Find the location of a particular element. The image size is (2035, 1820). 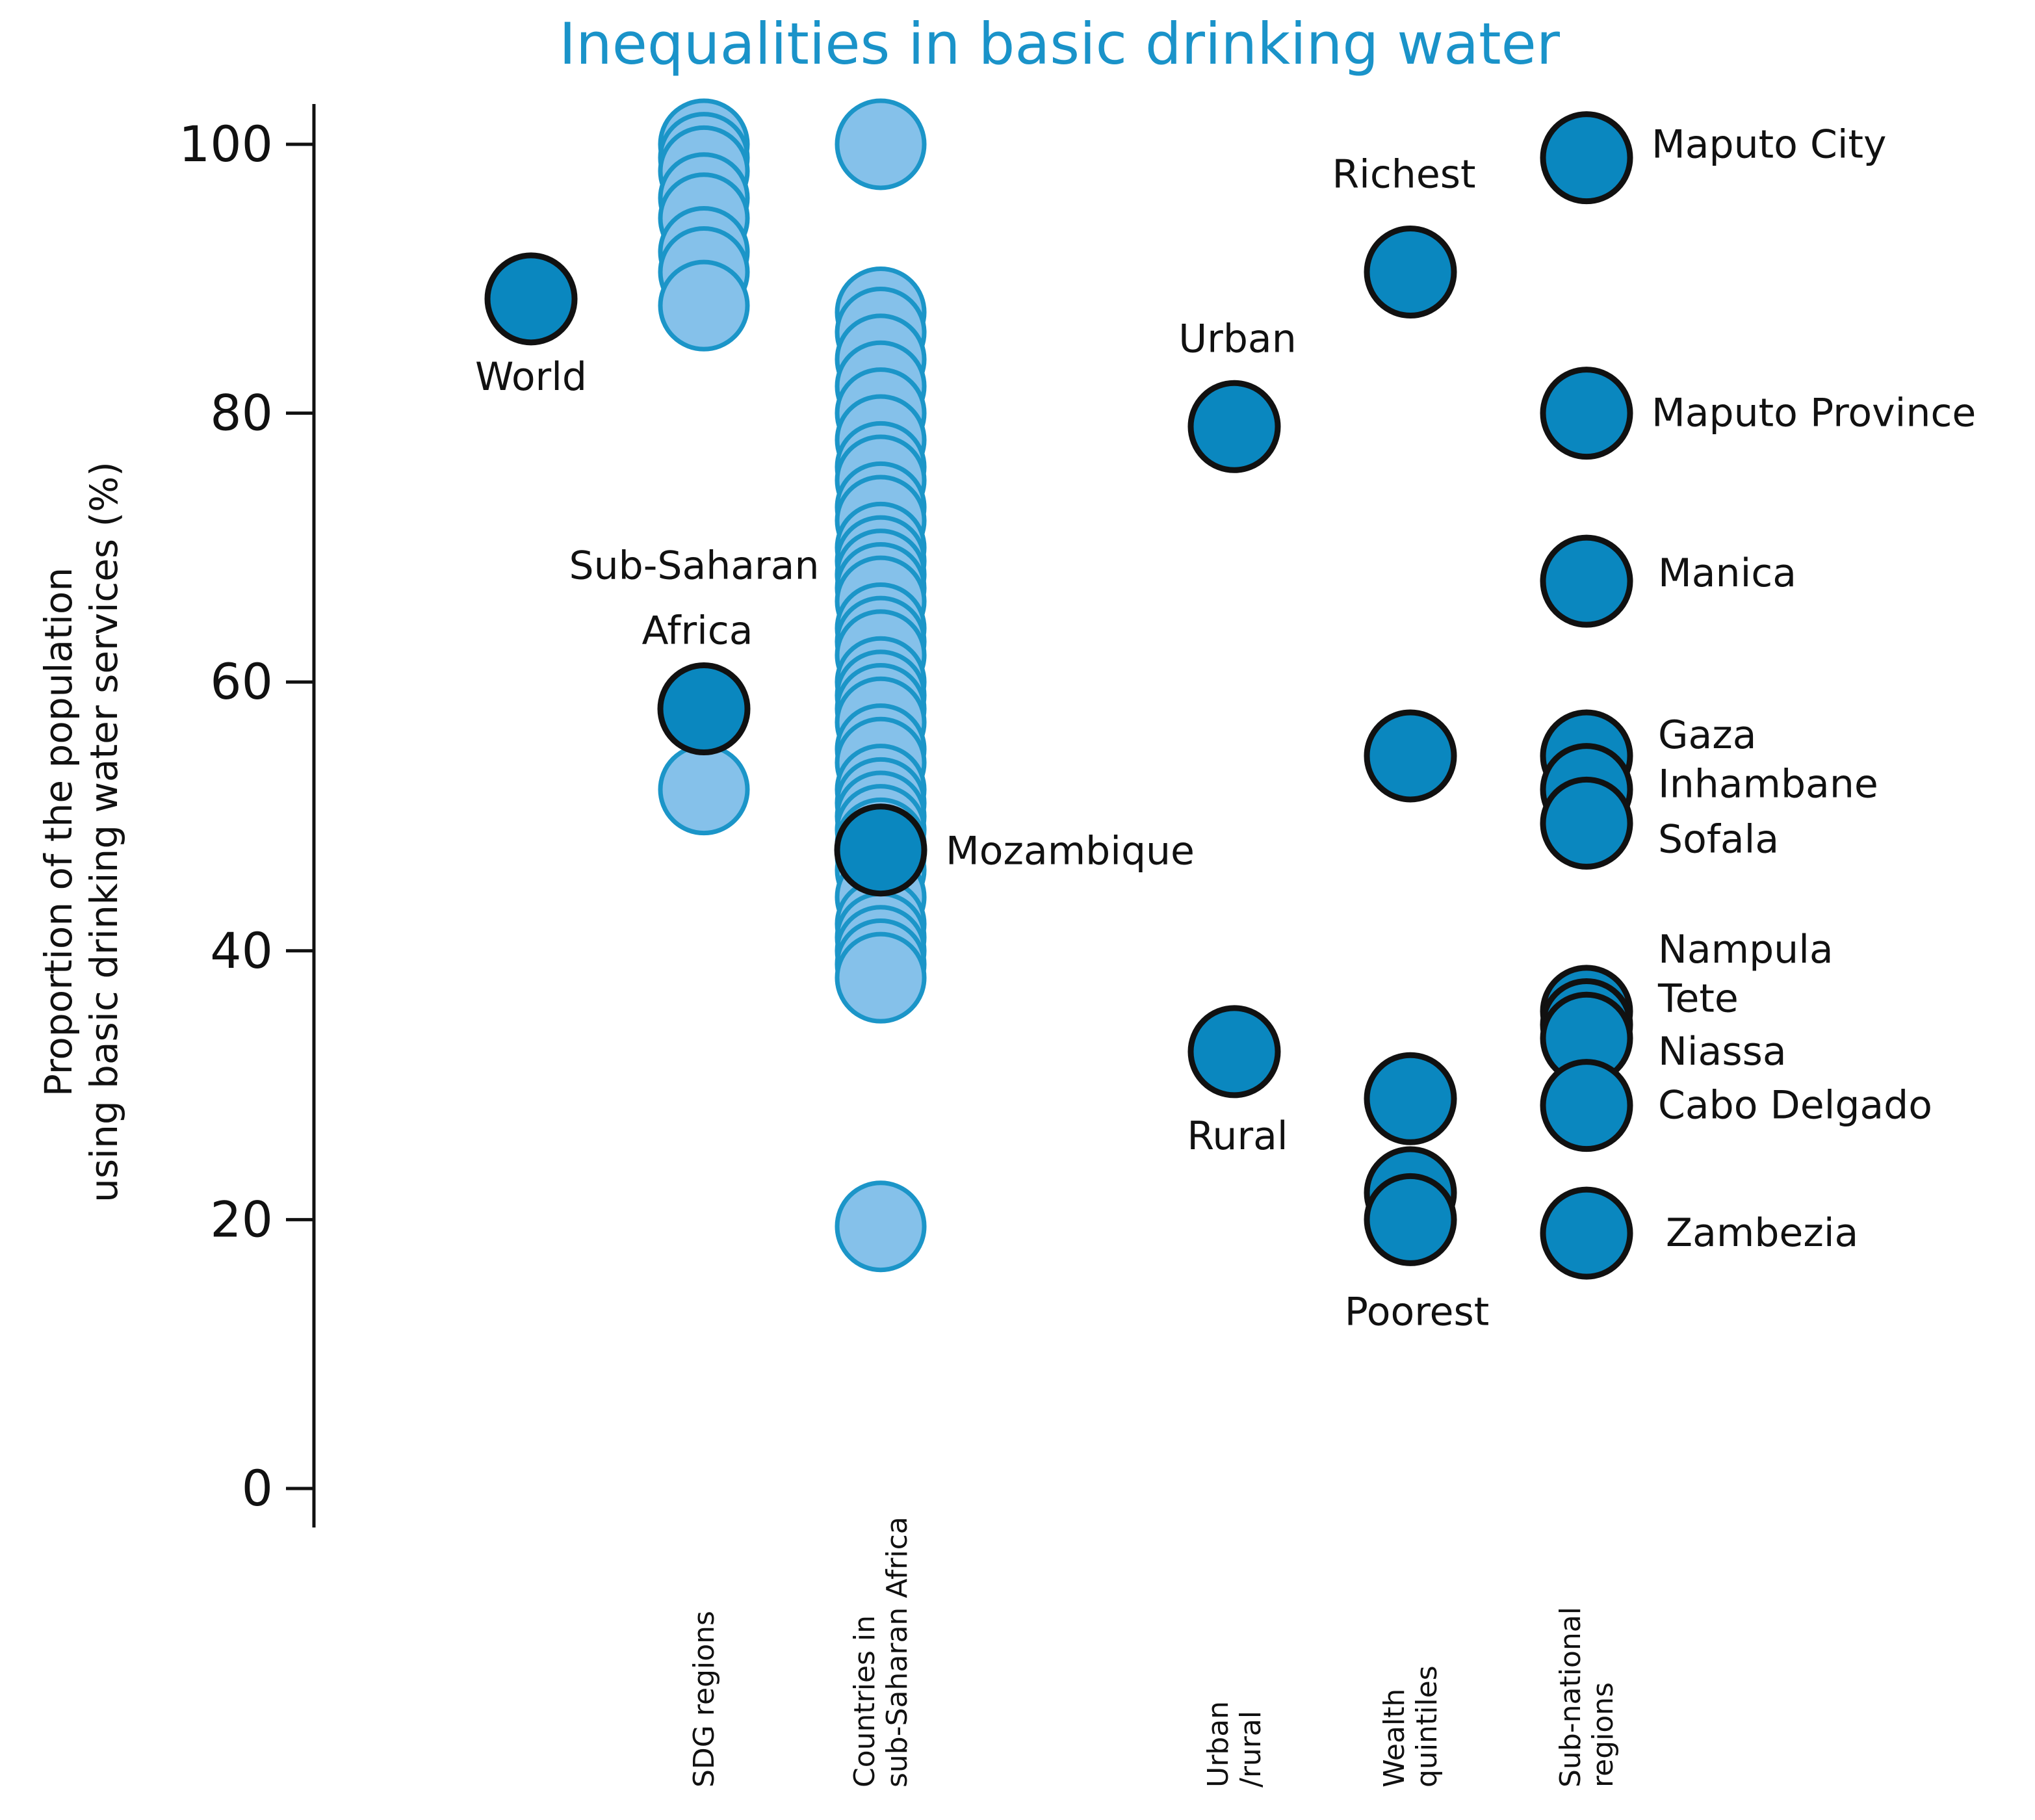

category-label-sdg: SDG regions is located at coordinates (704, 1700).